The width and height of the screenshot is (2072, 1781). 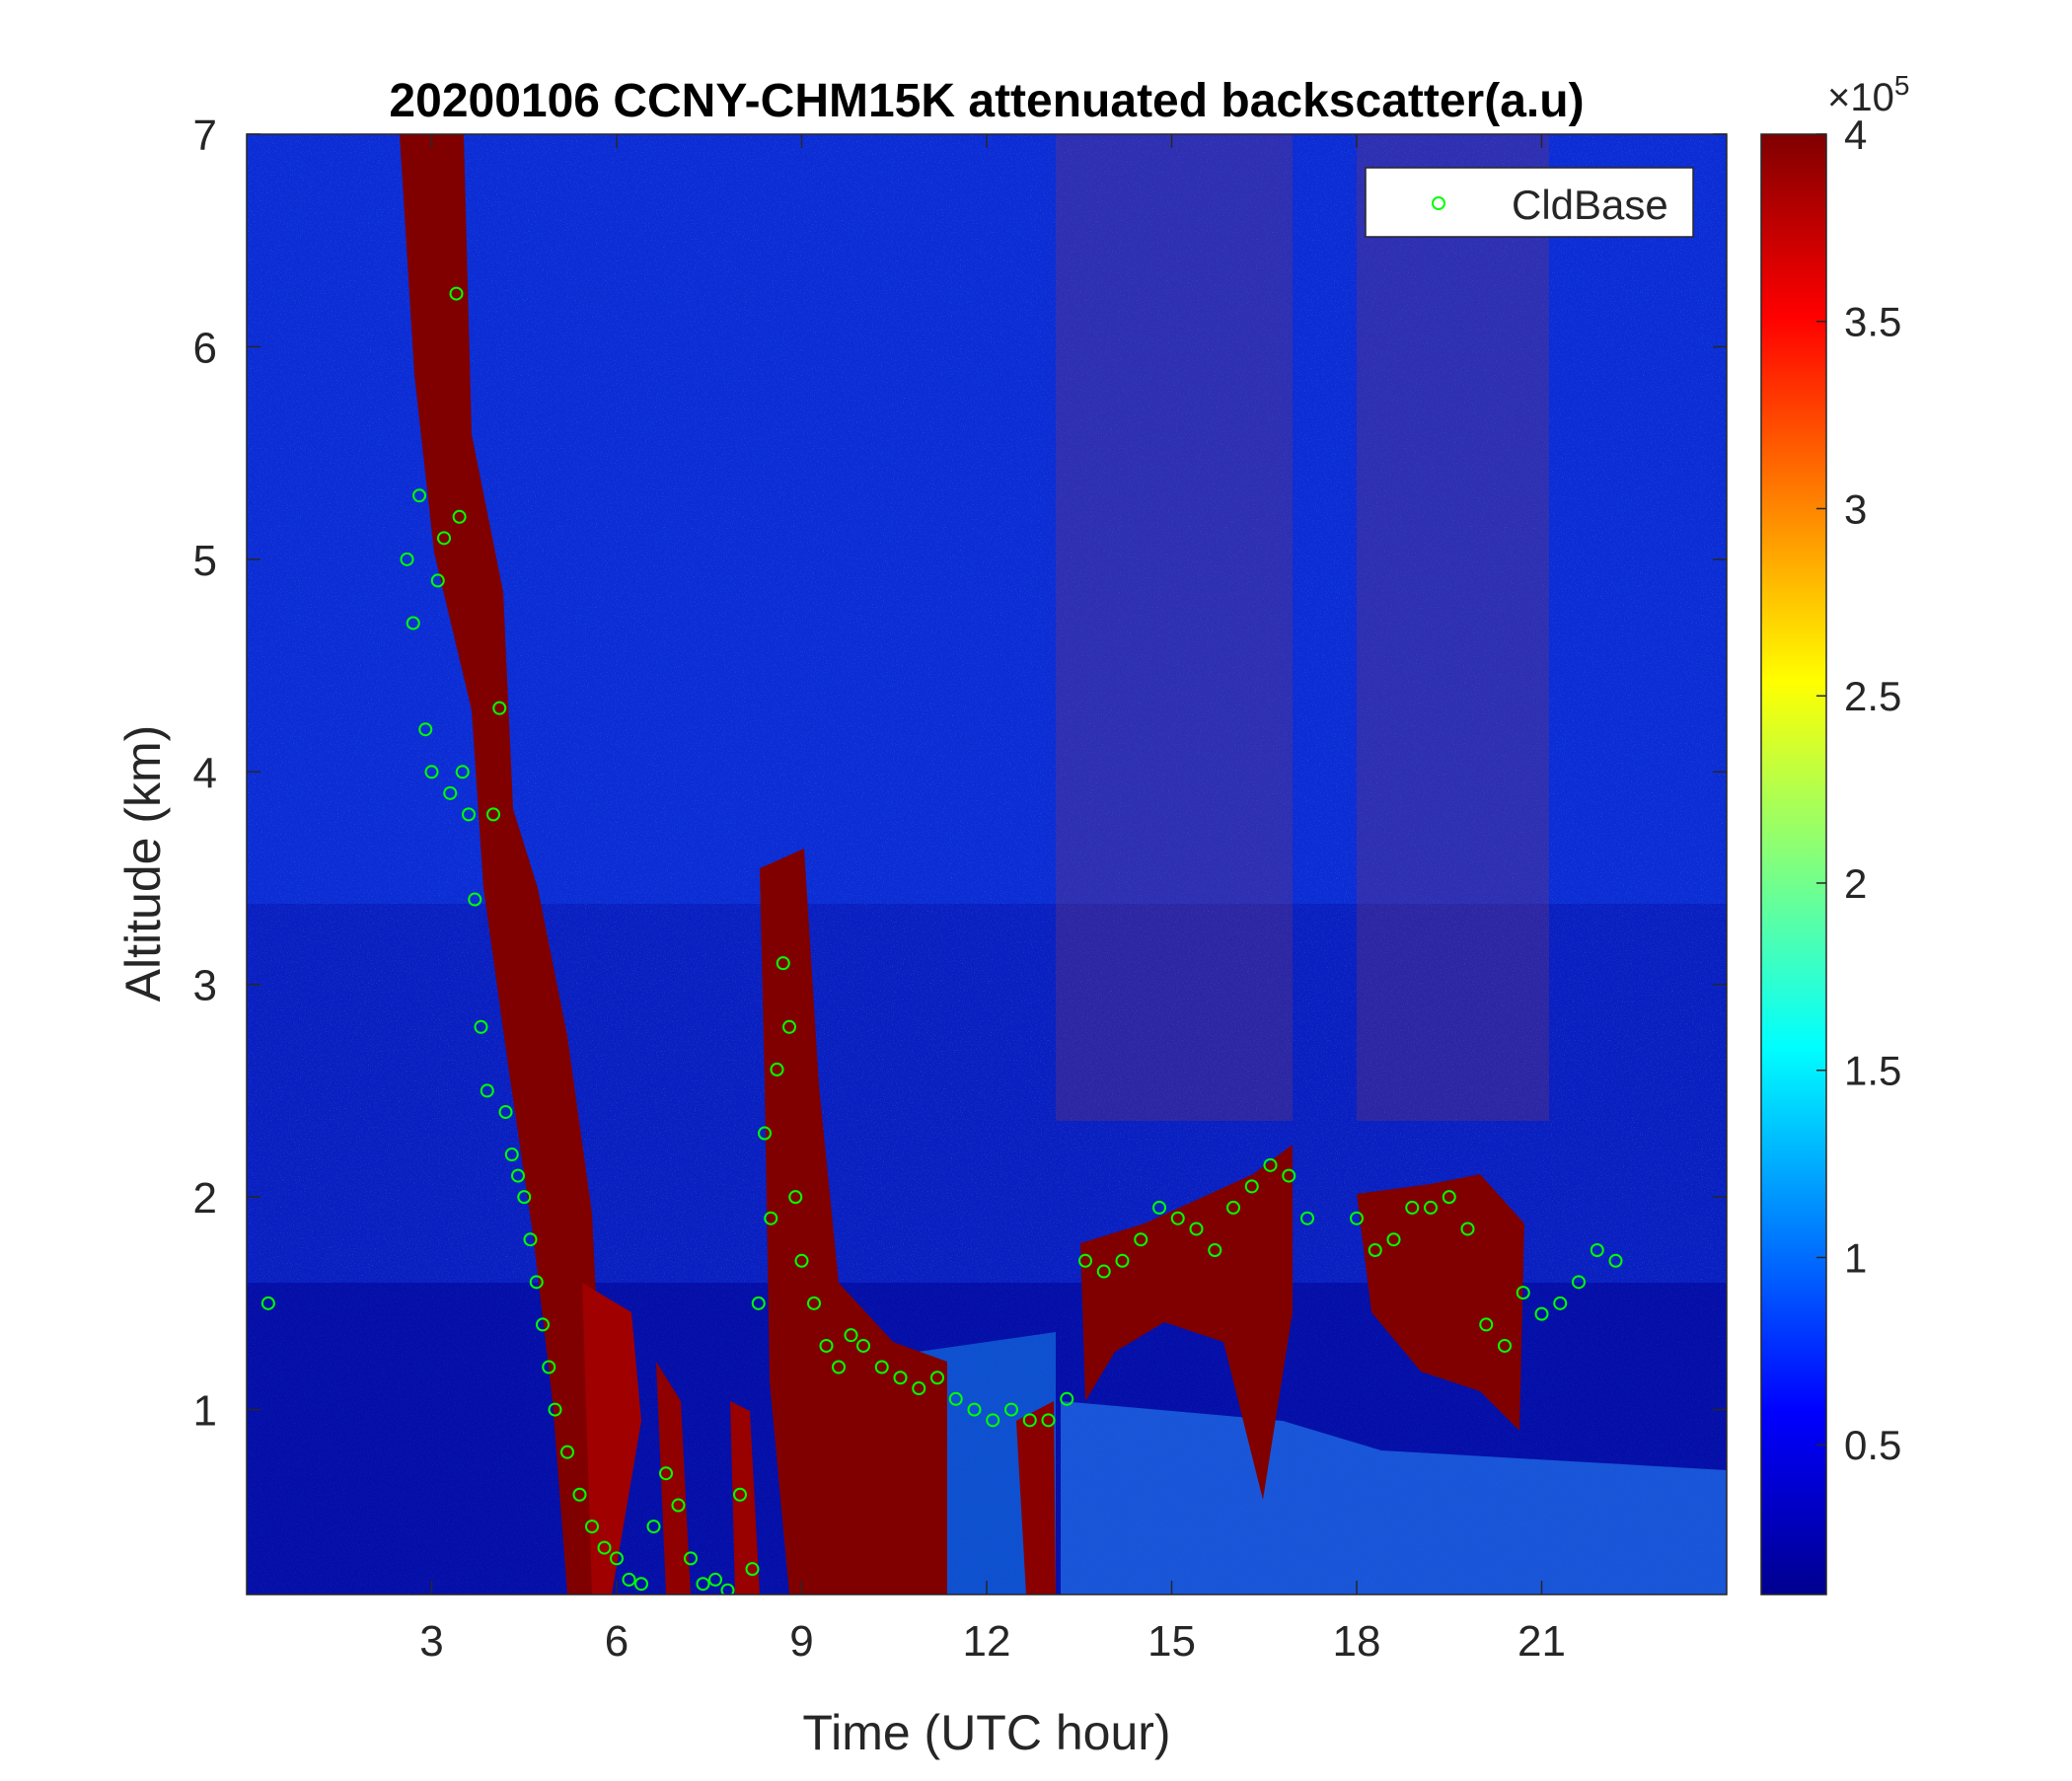 What do you see at coordinates (1357, 1641) in the screenshot?
I see `x-tick-label: 18` at bounding box center [1357, 1641].